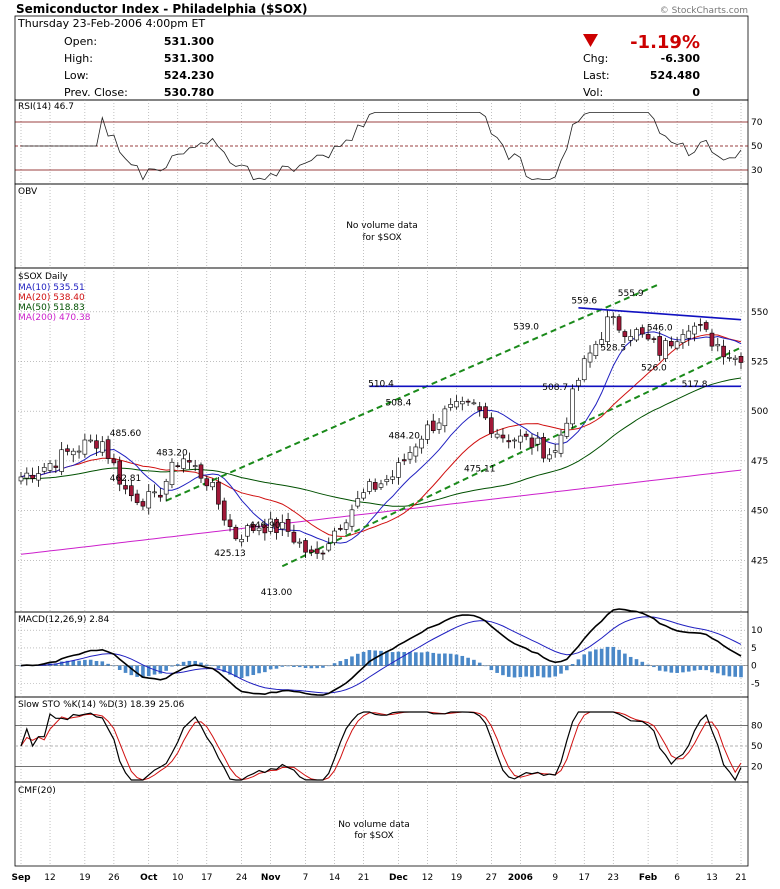 This screenshot has height=889, width=780. Describe the element at coordinates (595, 58) in the screenshot. I see `chg-label: Chg:` at that location.